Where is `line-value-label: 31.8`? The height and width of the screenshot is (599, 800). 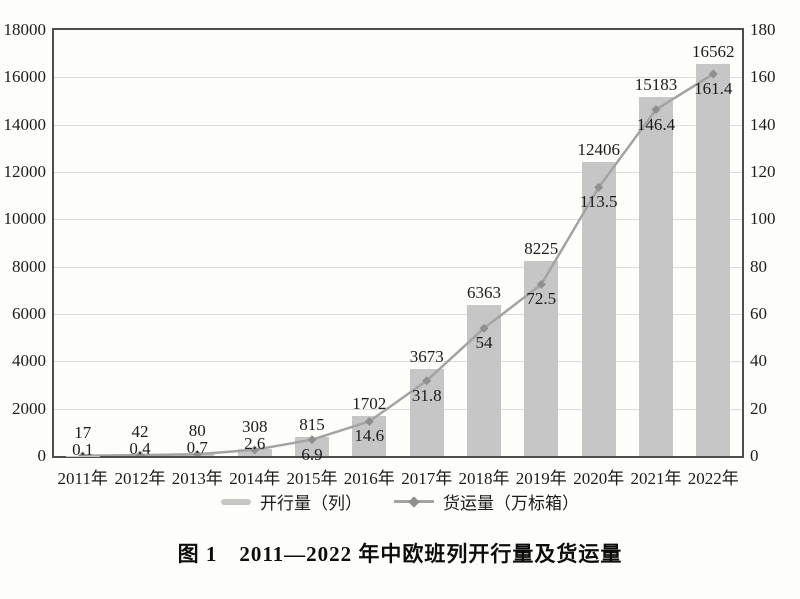
line-value-label: 31.8 is located at coordinates (426, 395).